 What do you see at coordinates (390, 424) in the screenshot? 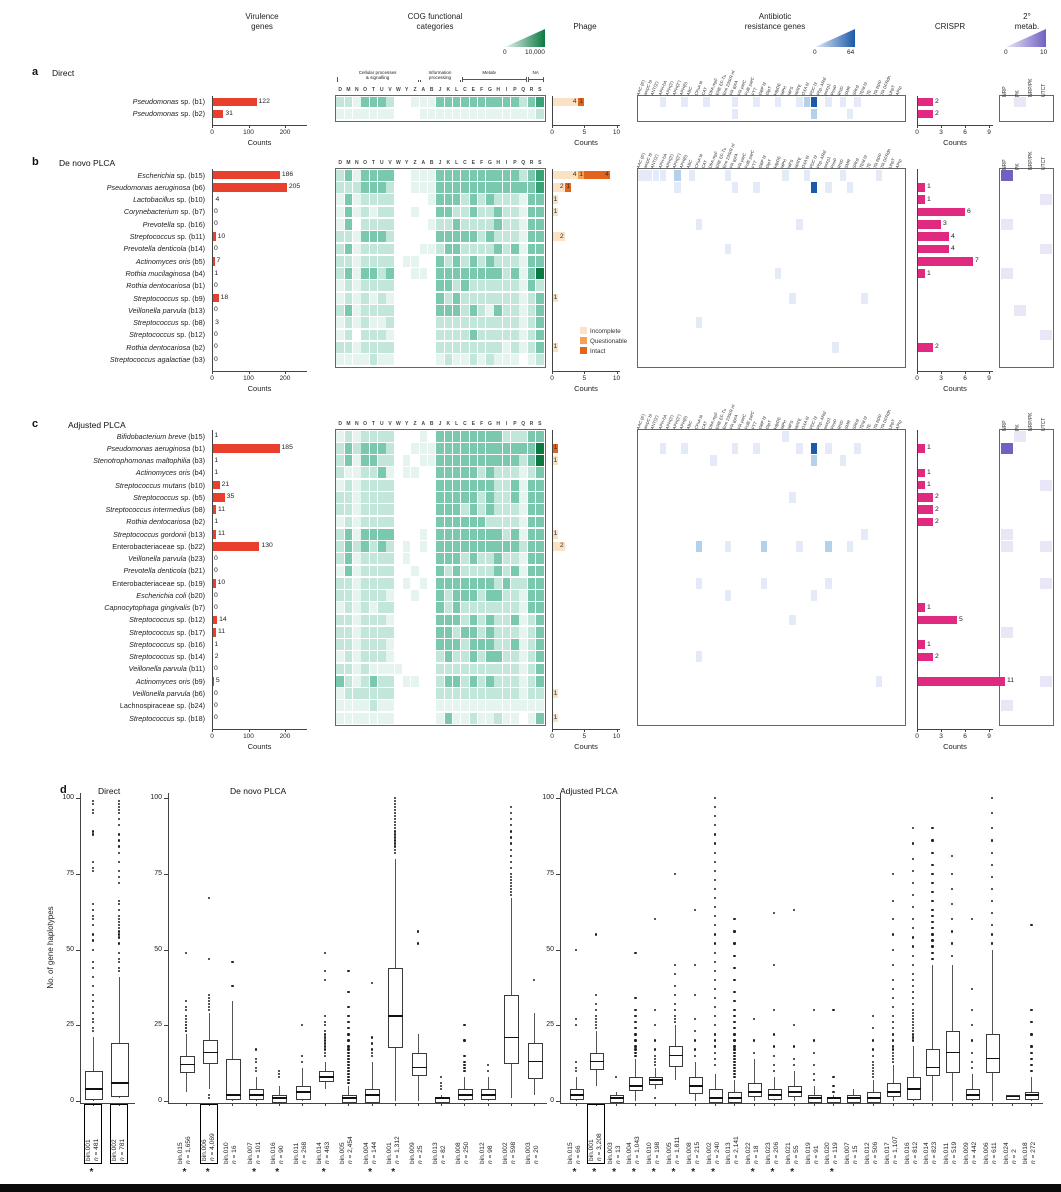
I see `cog-column-letter: V` at bounding box center [390, 424].